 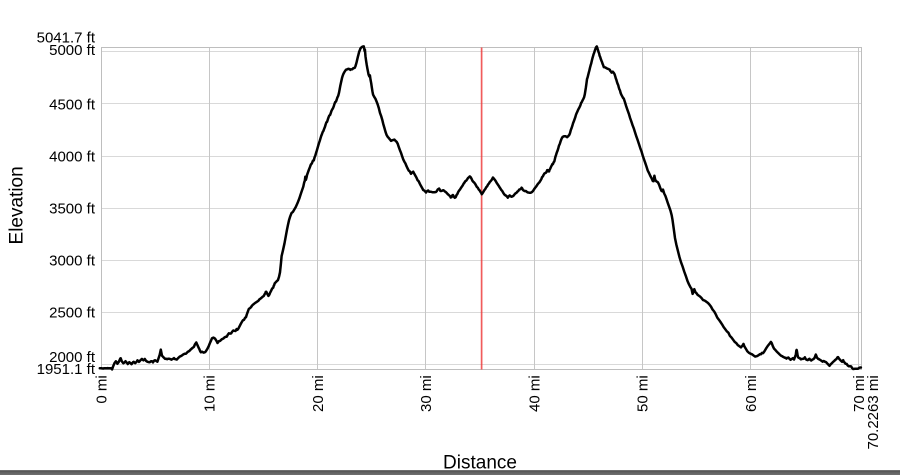 I want to click on svg-text: 50 mi, so click(x=643, y=393).